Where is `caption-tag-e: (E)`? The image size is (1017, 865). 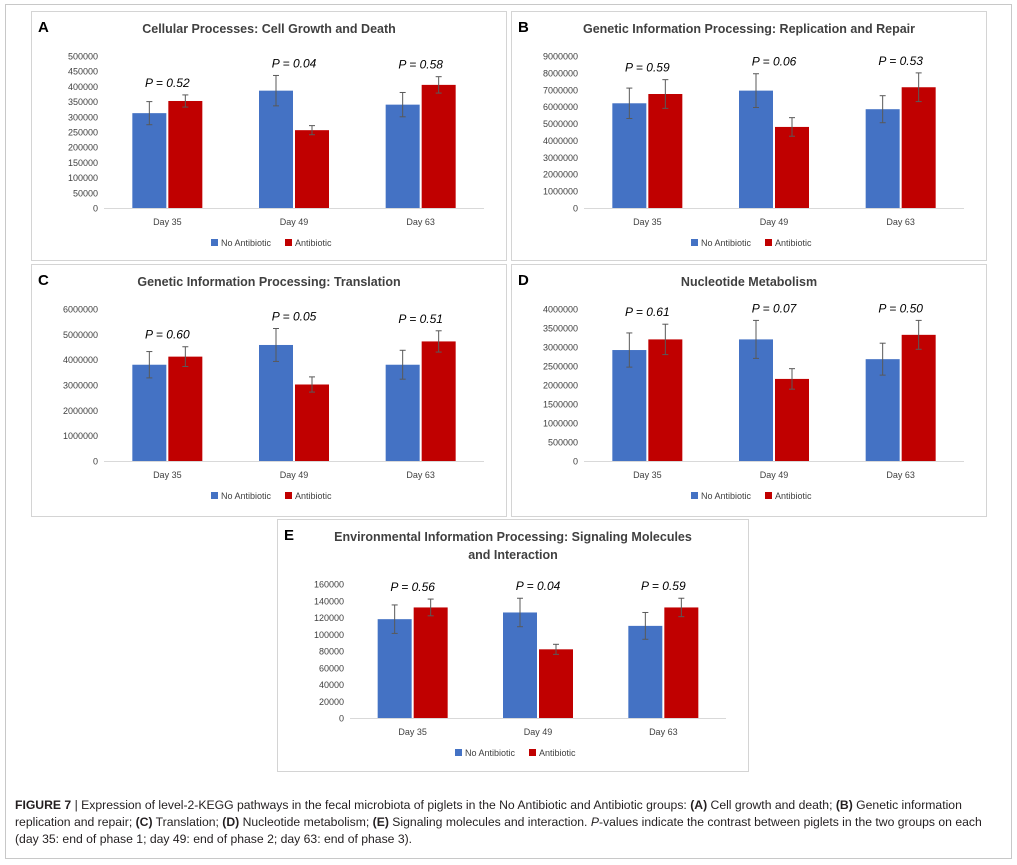 caption-tag-e: (E) is located at coordinates (380, 822).